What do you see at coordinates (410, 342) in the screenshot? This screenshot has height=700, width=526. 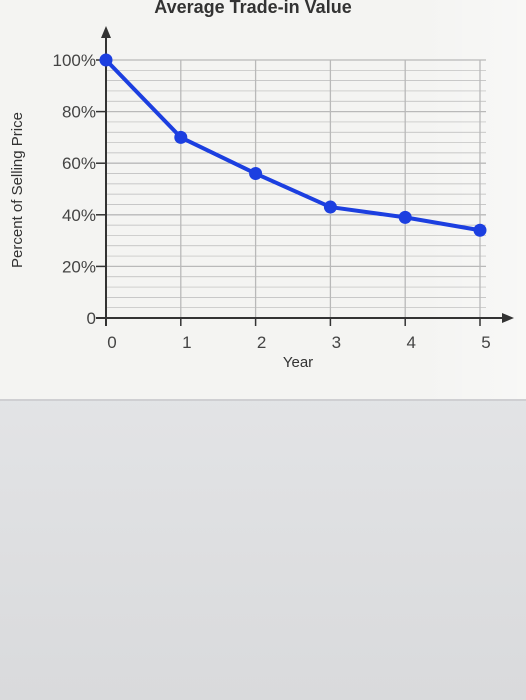 I see `x-tick-label: 4` at bounding box center [410, 342].